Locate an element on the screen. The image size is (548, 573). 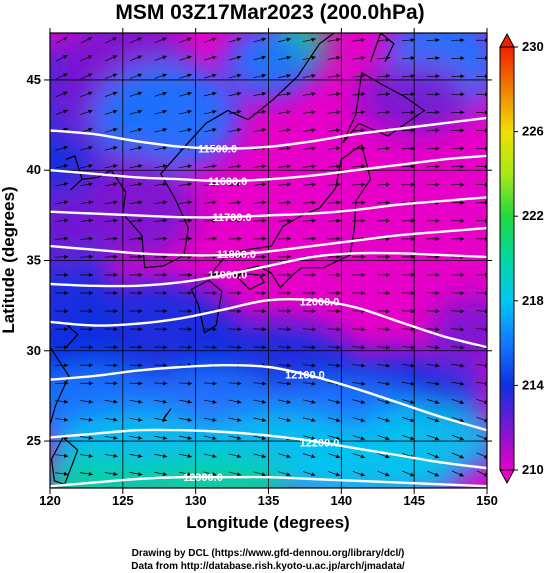
colorbar-max-arrow is located at coordinates (507, 40).